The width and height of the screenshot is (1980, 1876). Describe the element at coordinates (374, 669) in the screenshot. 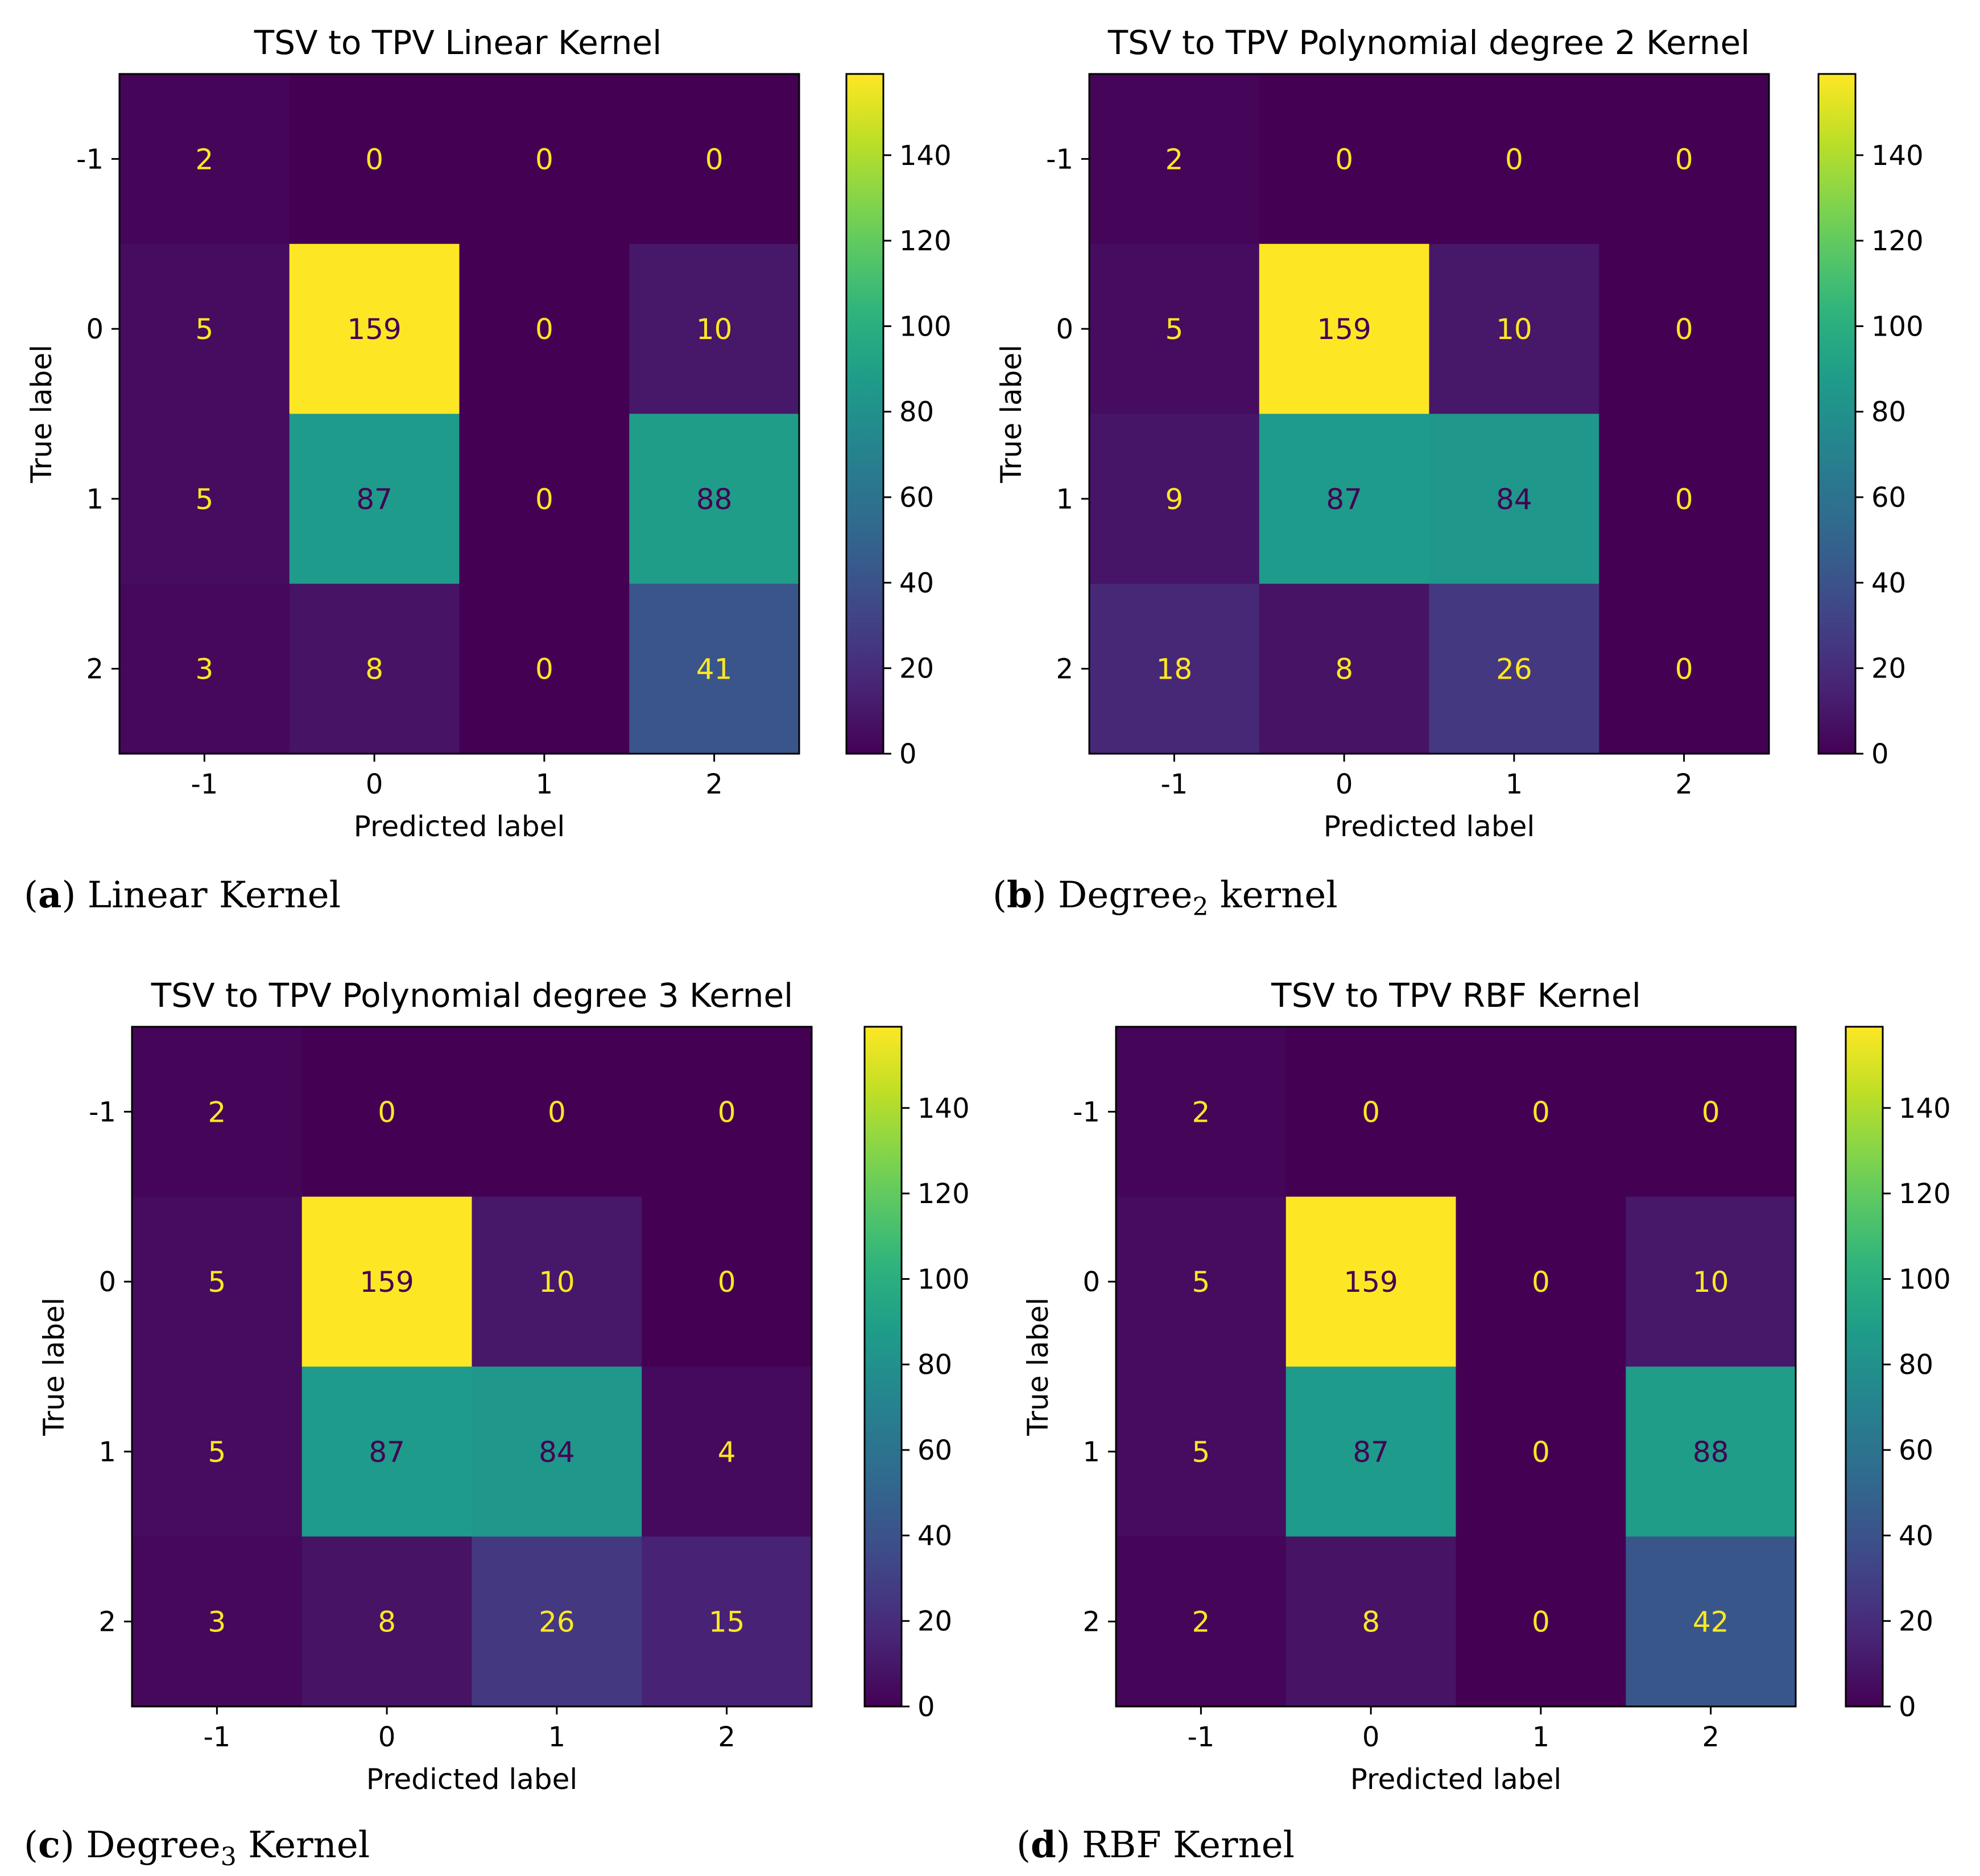

I see `cell-value-label: 8` at that location.